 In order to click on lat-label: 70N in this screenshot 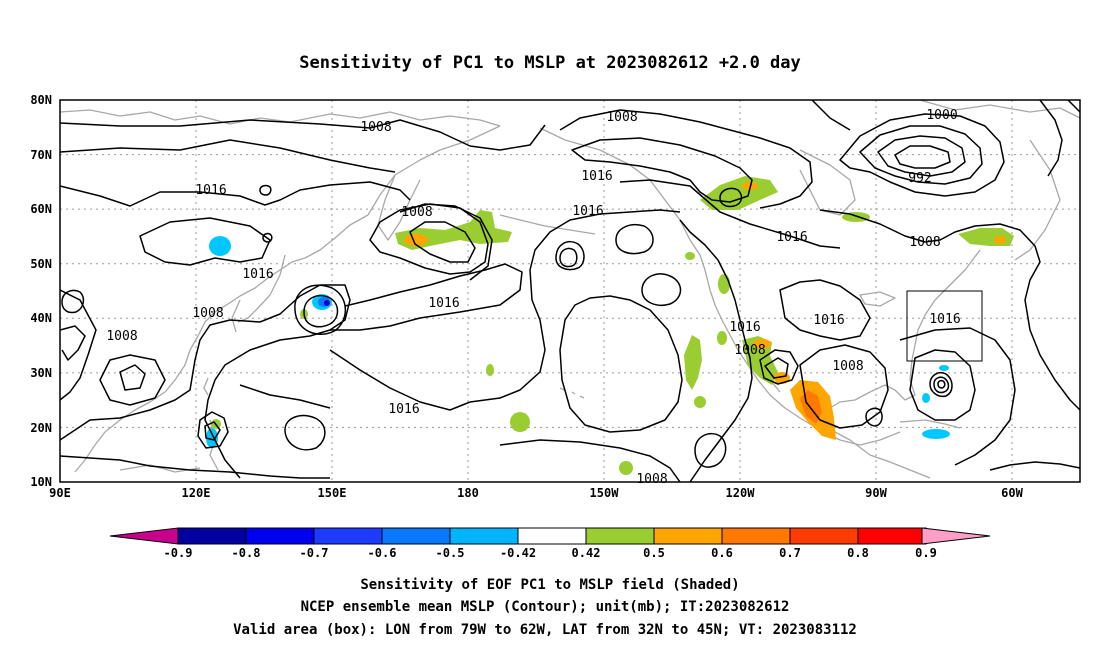, I will do `click(41, 155)`.